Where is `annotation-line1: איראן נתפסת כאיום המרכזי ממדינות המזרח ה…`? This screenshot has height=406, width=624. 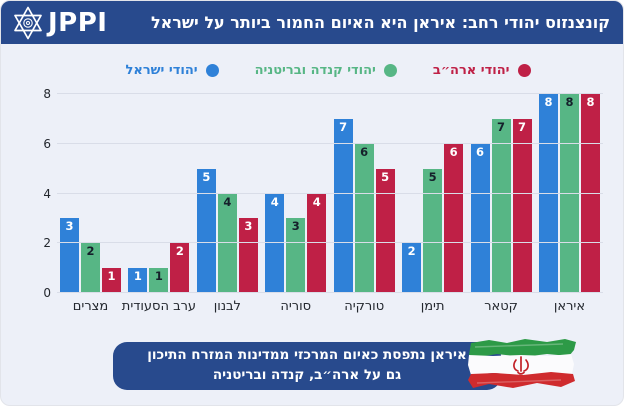 annotation-line1: איראן נתפסת כאיום המרכזי ממדינות המזרח ה… is located at coordinates (307, 355).